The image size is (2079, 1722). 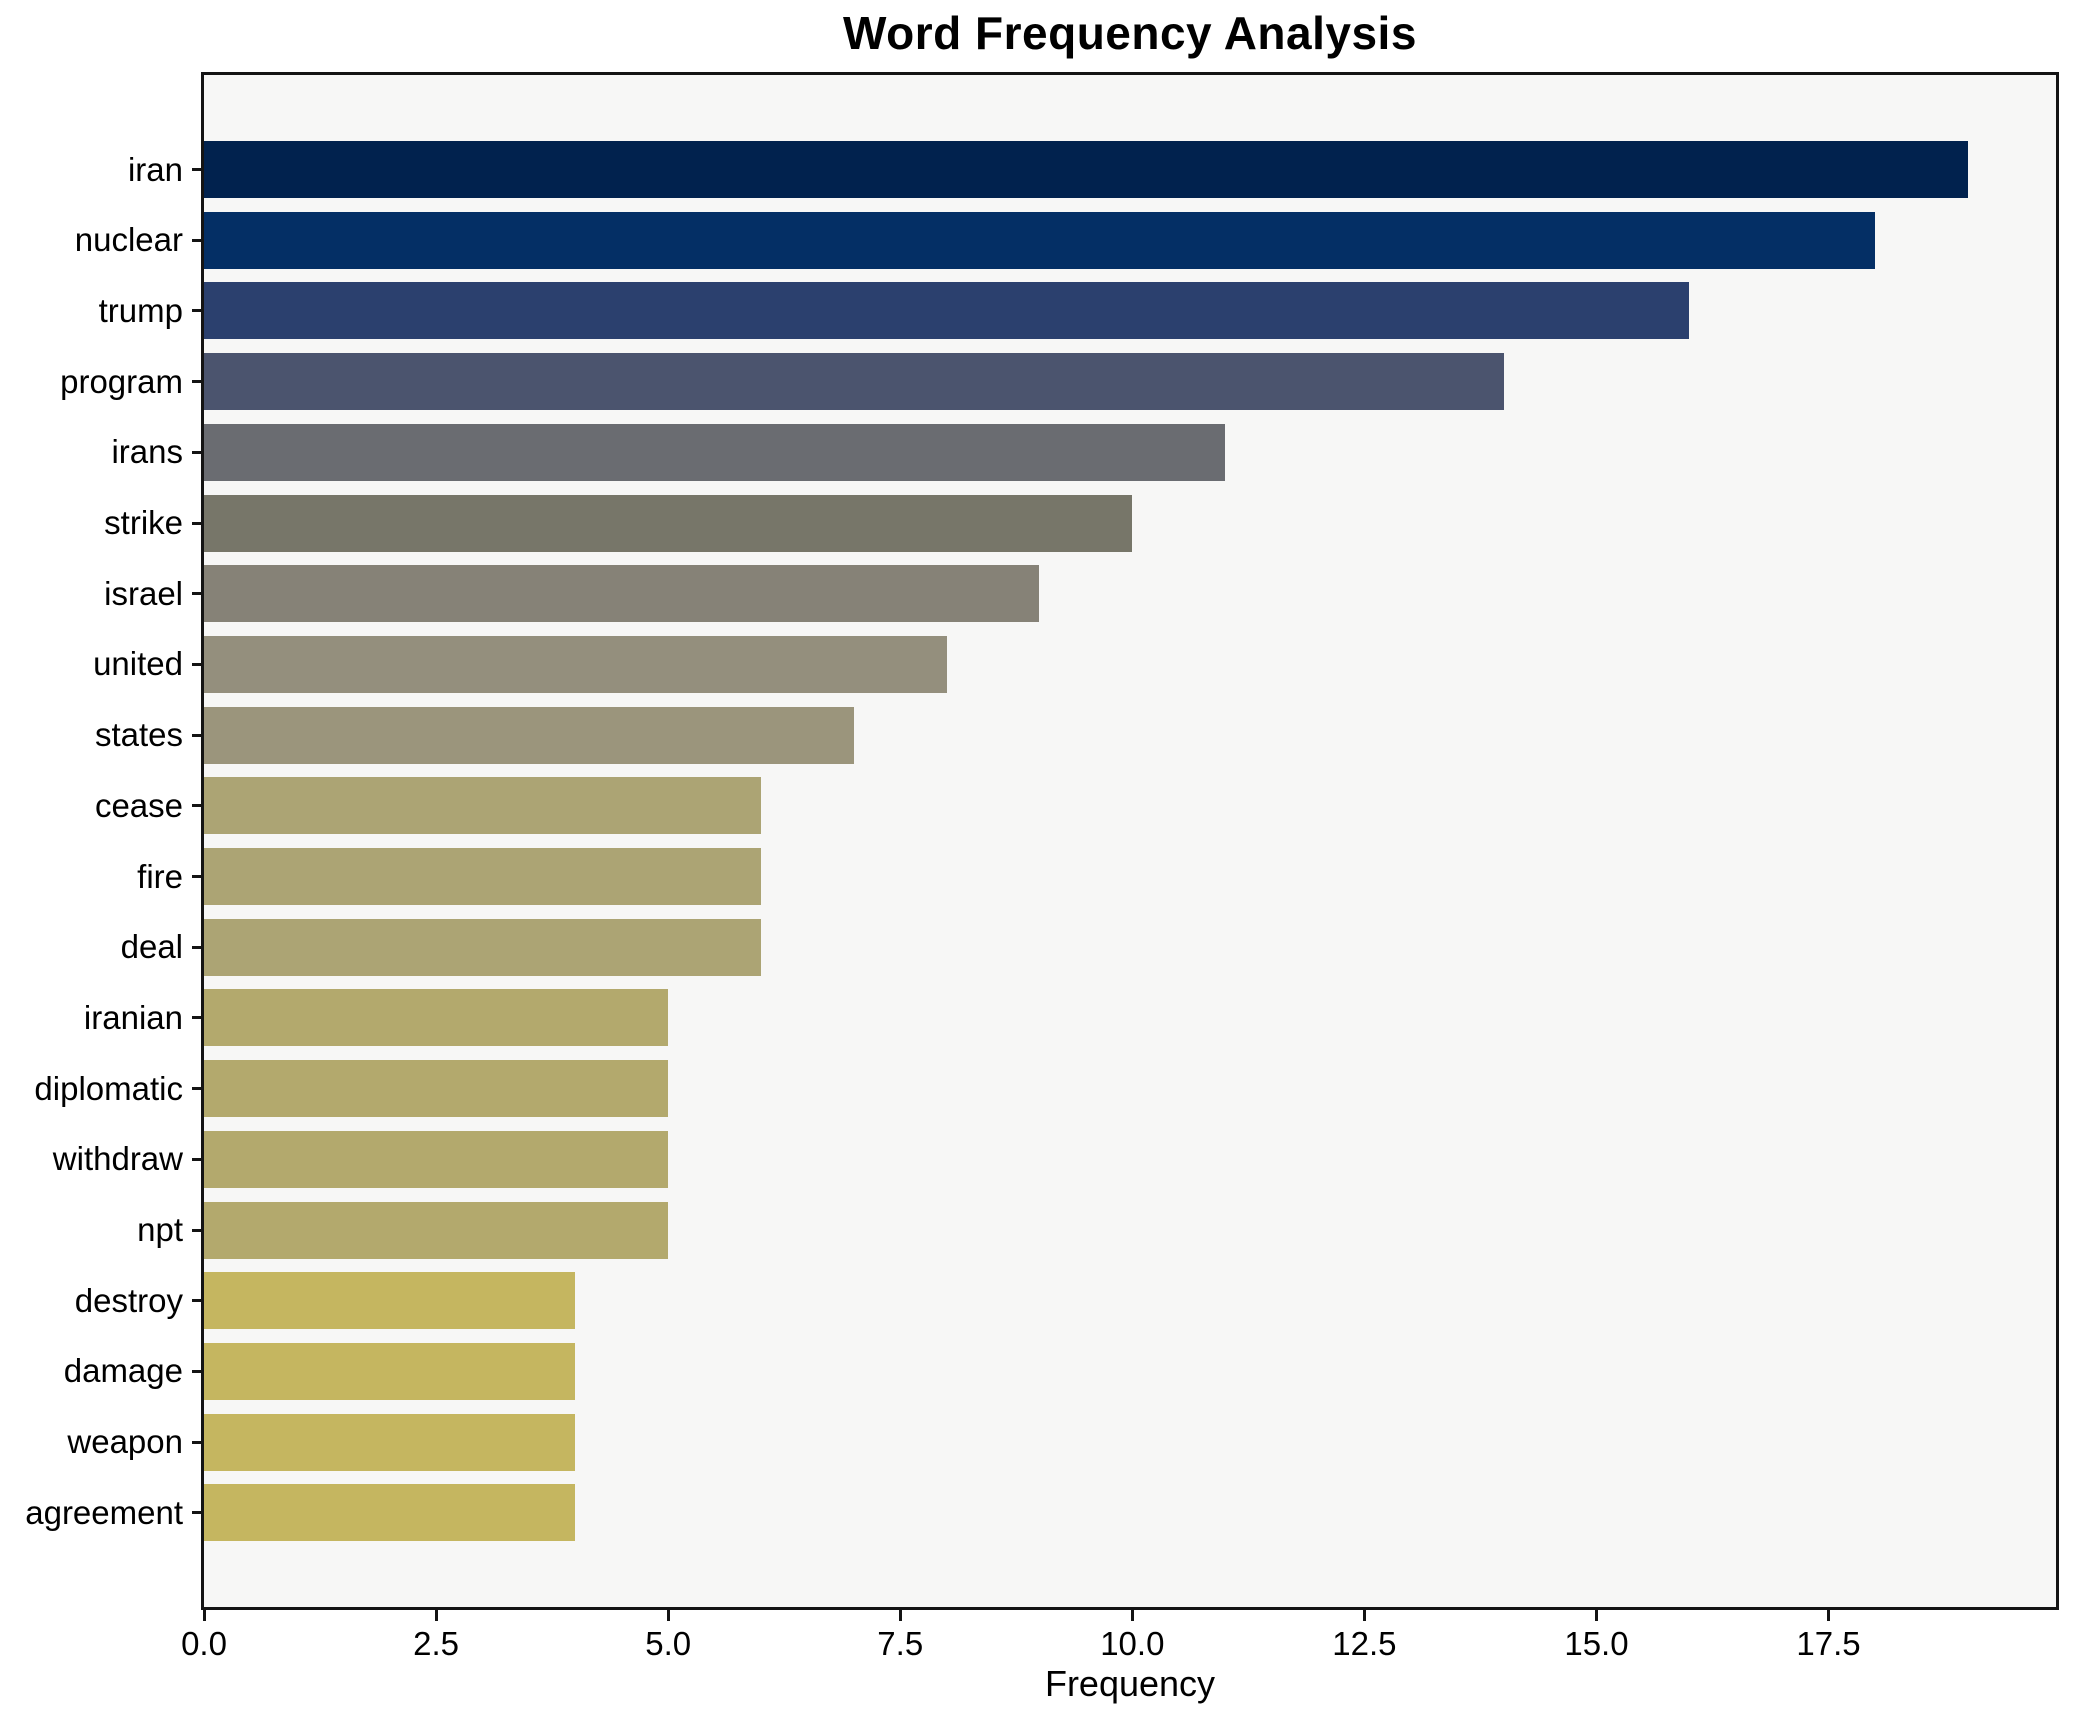 I want to click on y-axis-label: trump, so click(x=140, y=310).